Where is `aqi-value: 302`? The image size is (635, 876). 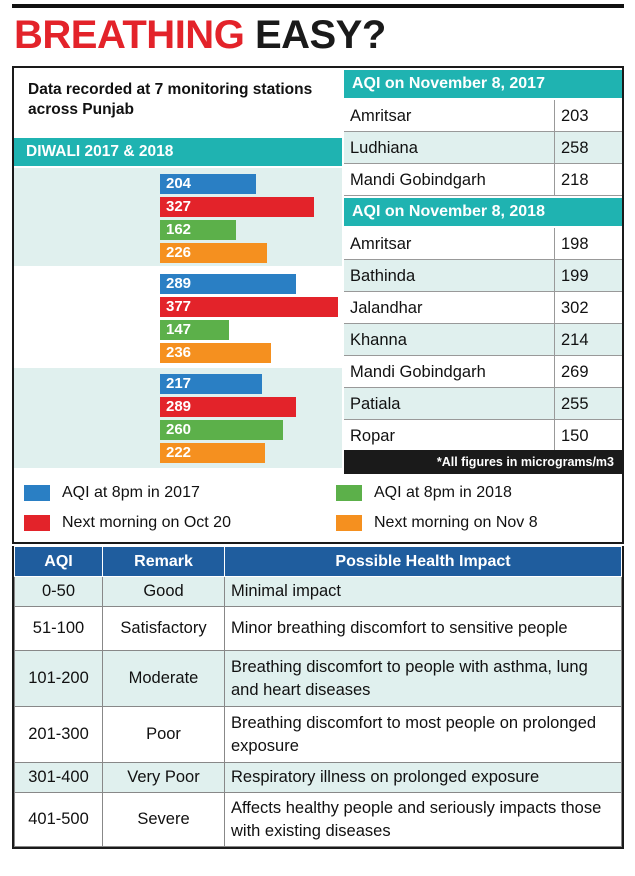
aqi-value: 302 is located at coordinates (588, 308).